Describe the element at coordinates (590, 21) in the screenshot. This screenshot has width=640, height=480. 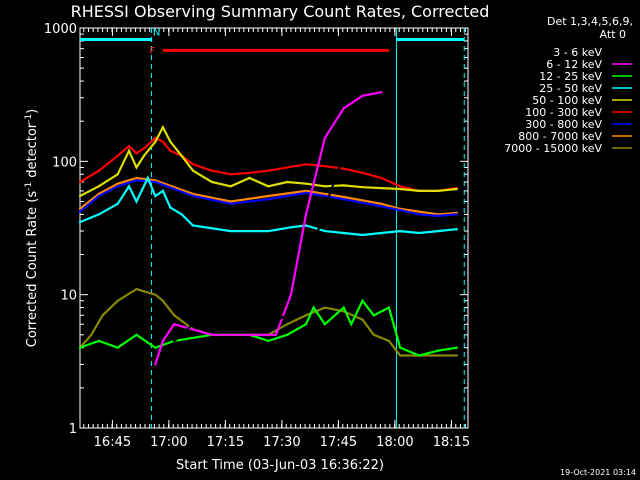
I see `legend-header-line-1: Det 1,3,4,5,6,9,` at that location.